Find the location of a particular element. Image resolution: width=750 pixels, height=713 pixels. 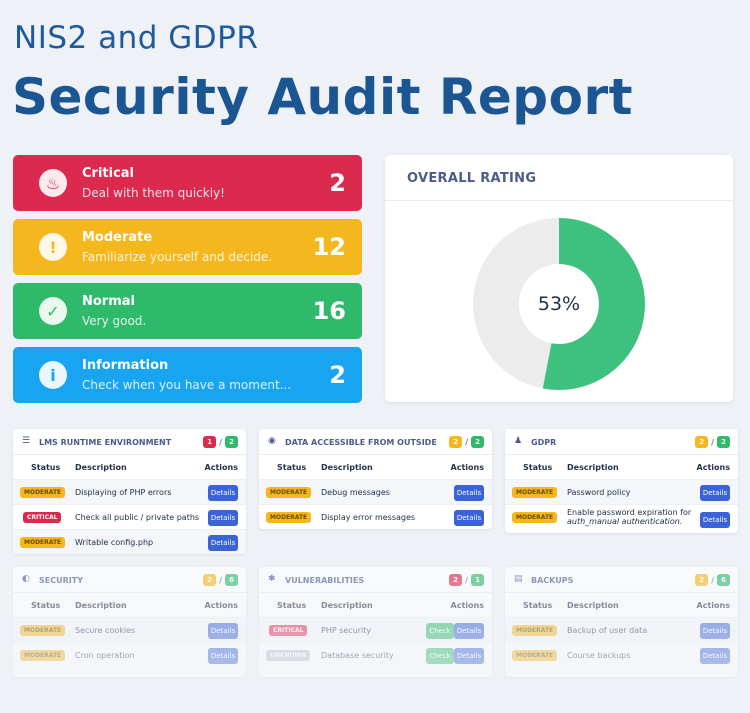

table-row: UNKNOWN Database security Check Details is located at coordinates (375, 654).